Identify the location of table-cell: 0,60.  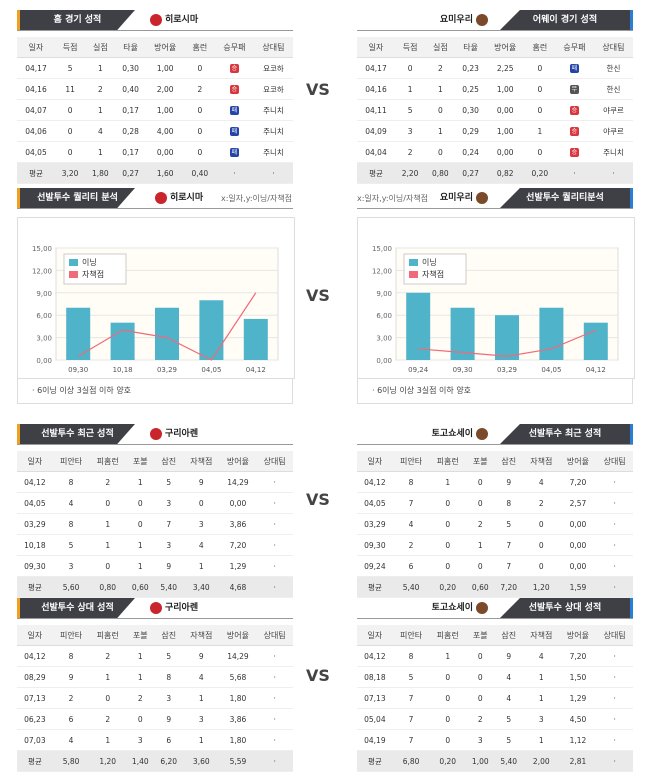
(140, 587).